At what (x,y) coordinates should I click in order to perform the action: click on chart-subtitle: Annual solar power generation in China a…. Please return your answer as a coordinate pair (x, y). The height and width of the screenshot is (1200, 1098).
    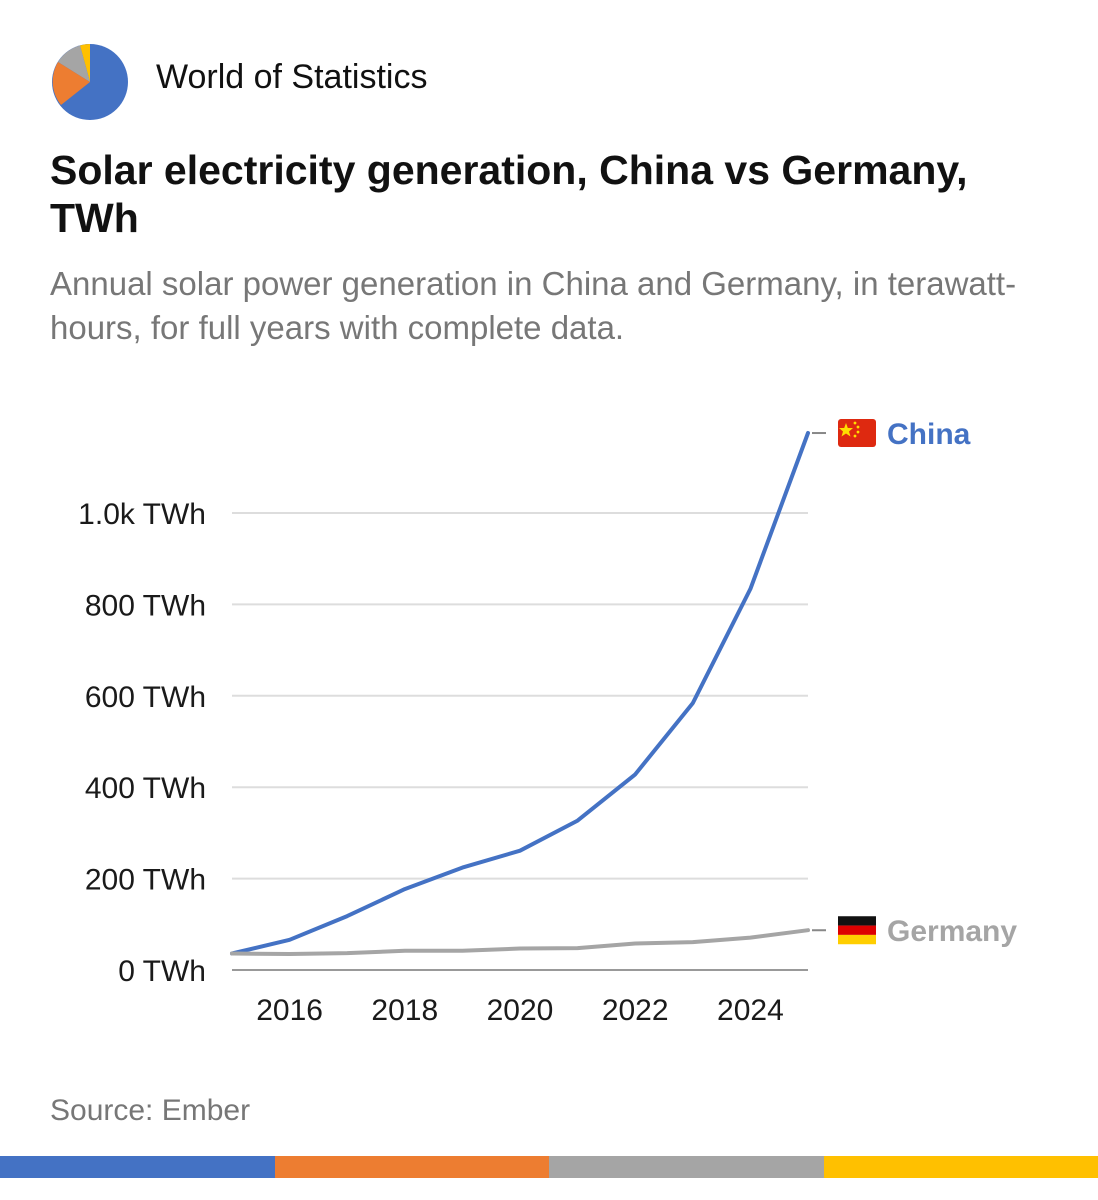
    Looking at the image, I should click on (533, 305).